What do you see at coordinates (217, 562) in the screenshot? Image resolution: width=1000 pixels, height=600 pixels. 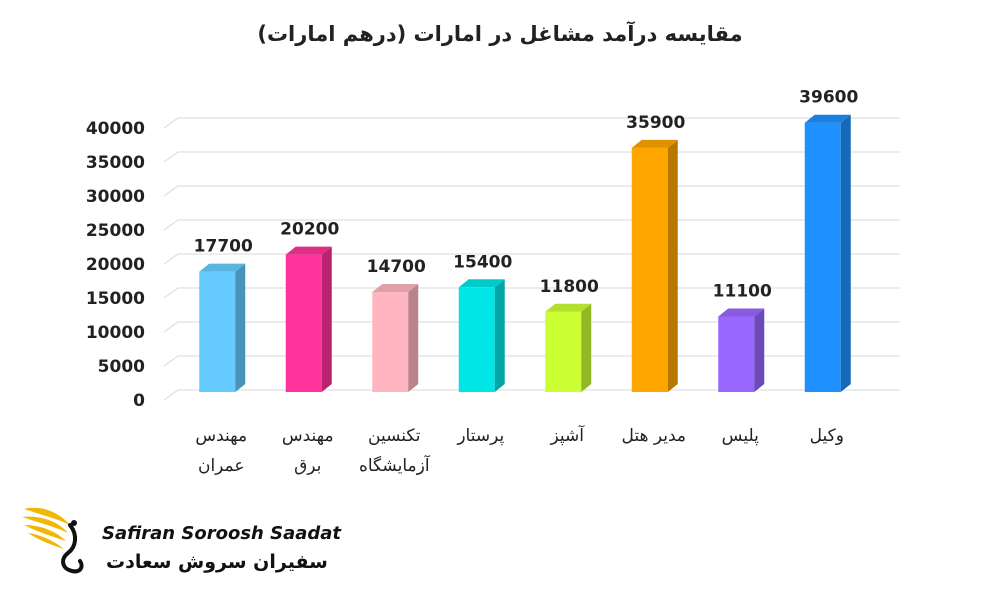 I see `logo-persian-text: سفیران سروش سعادت` at bounding box center [217, 562].